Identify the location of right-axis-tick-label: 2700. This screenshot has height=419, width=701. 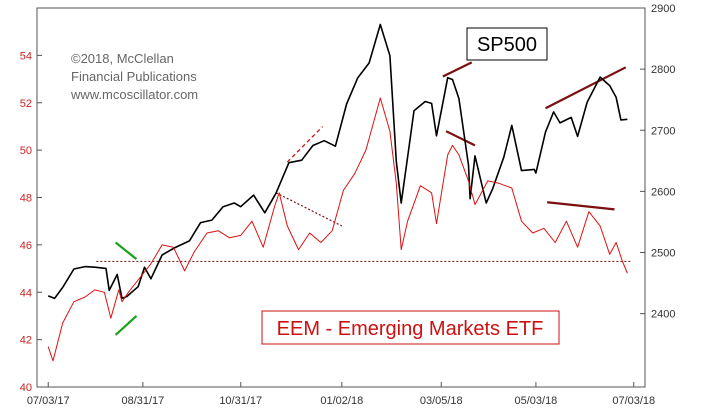
(663, 131).